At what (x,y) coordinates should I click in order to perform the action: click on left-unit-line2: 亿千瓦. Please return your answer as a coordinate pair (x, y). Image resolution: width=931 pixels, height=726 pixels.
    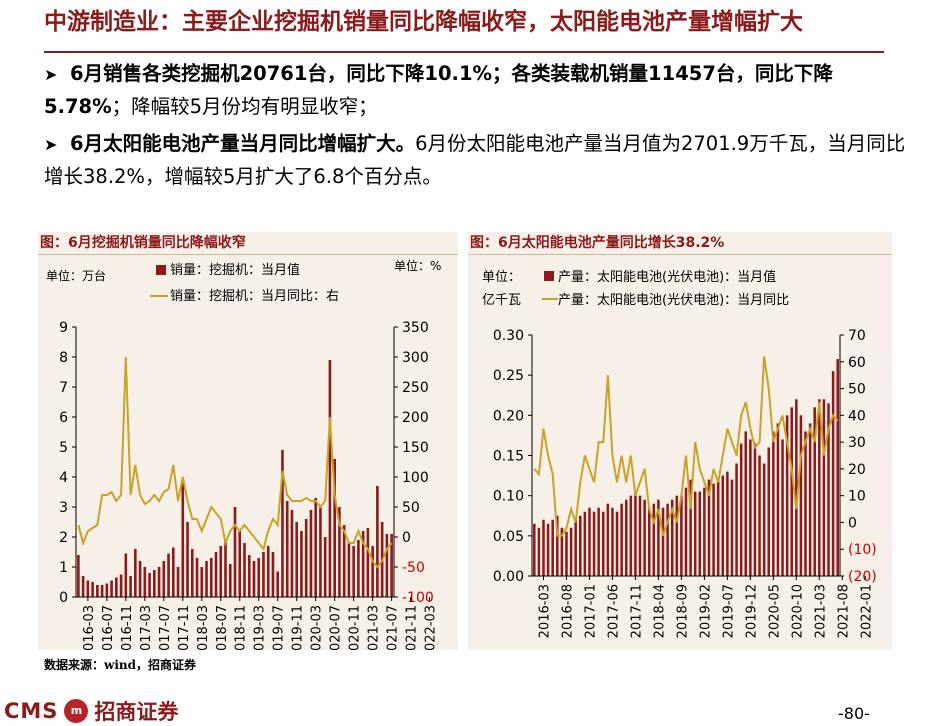
    Looking at the image, I should click on (501, 300).